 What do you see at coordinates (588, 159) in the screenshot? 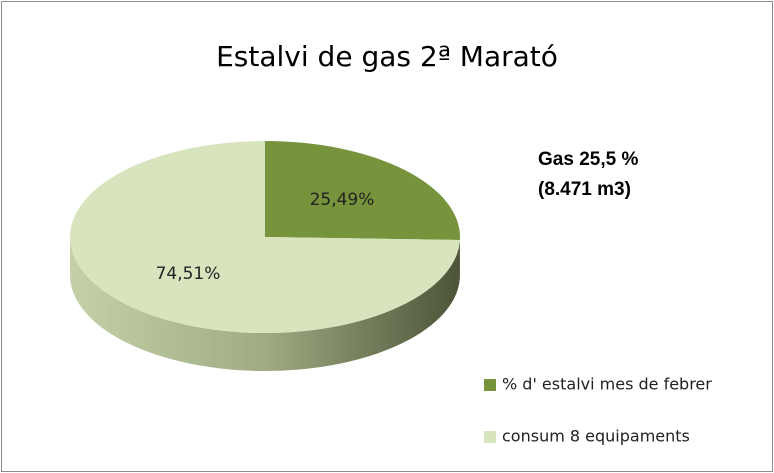
I see `annotation: Gas 25,5 %` at bounding box center [588, 159].